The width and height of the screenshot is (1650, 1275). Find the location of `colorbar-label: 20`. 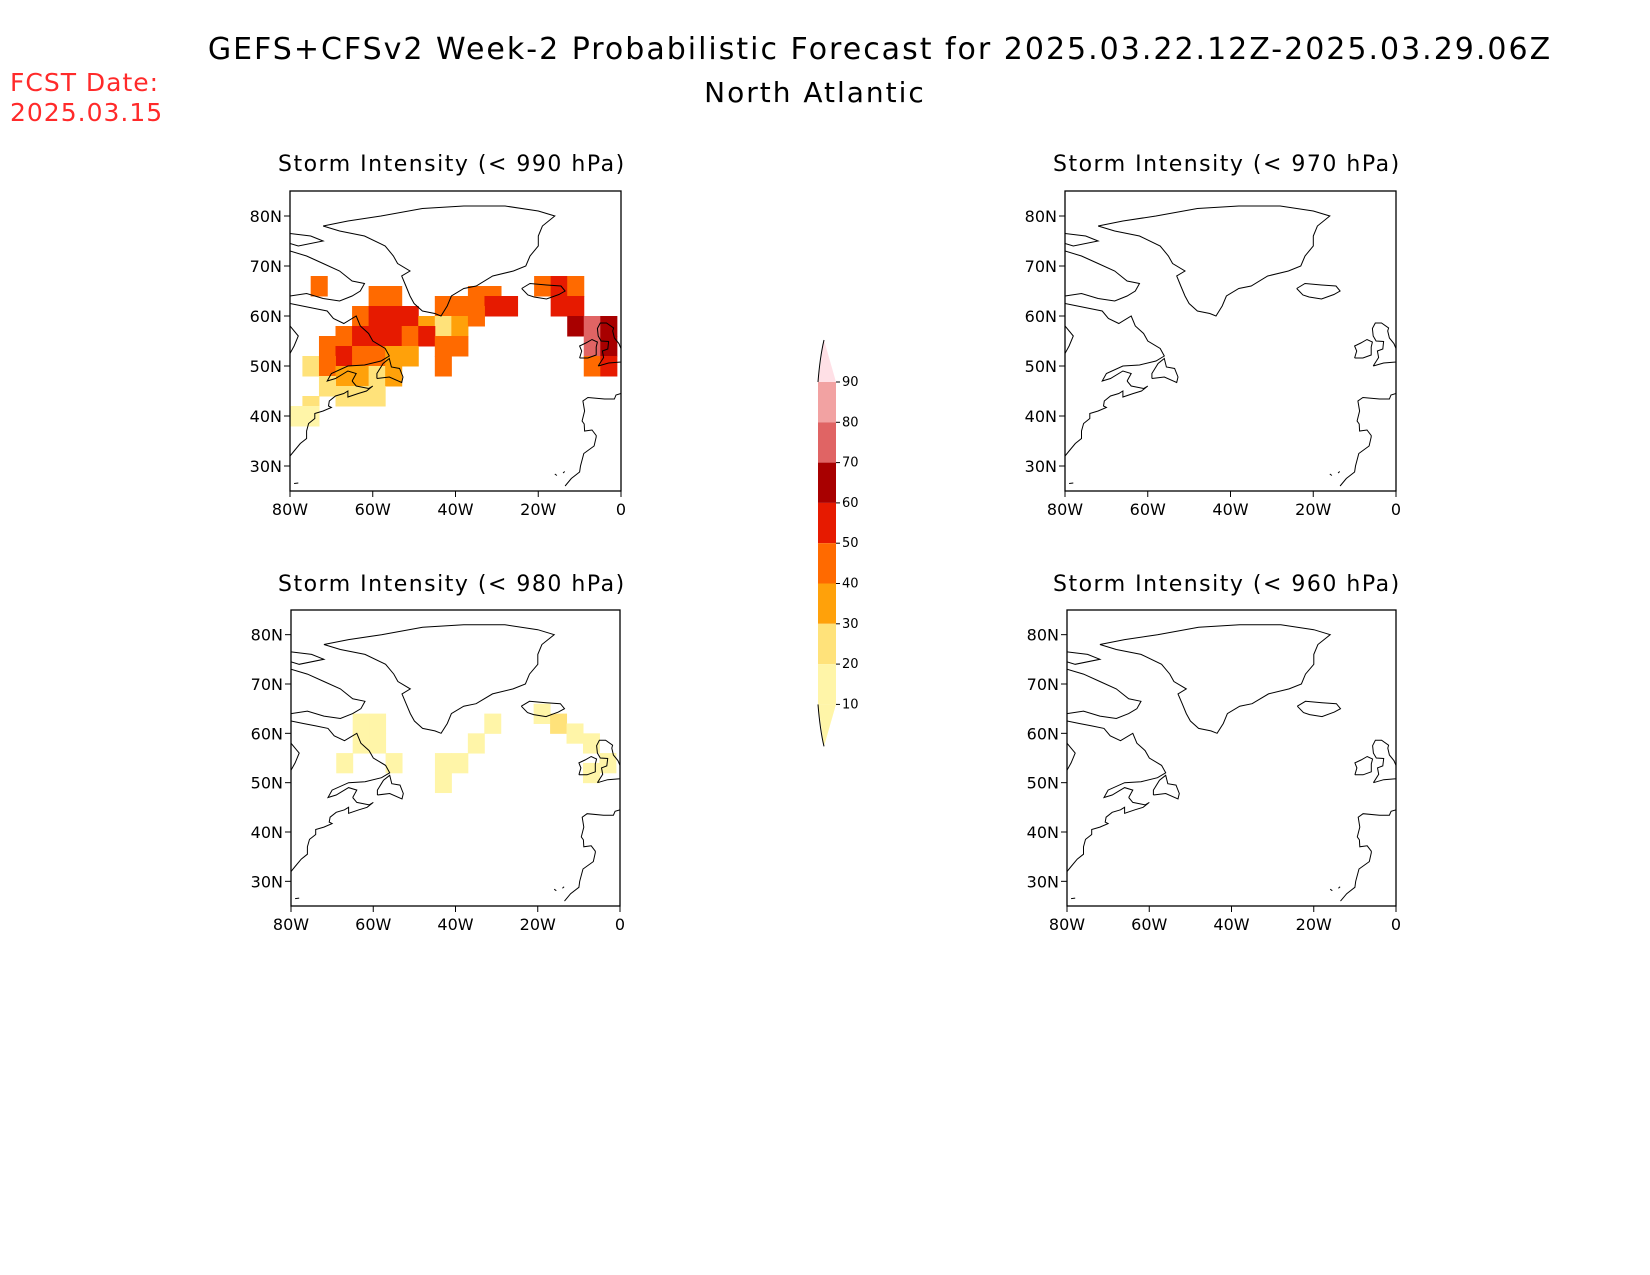

colorbar-label: 20 is located at coordinates (850, 664).